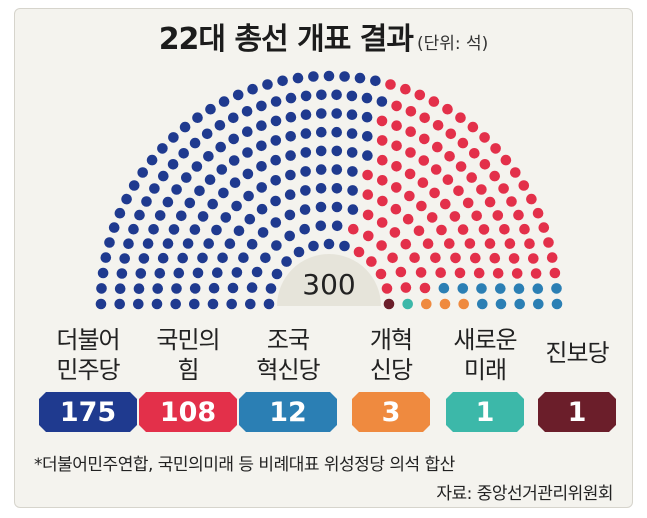  I want to click on source-note: 자료: 중앙선거관리위원회, so click(524, 494).